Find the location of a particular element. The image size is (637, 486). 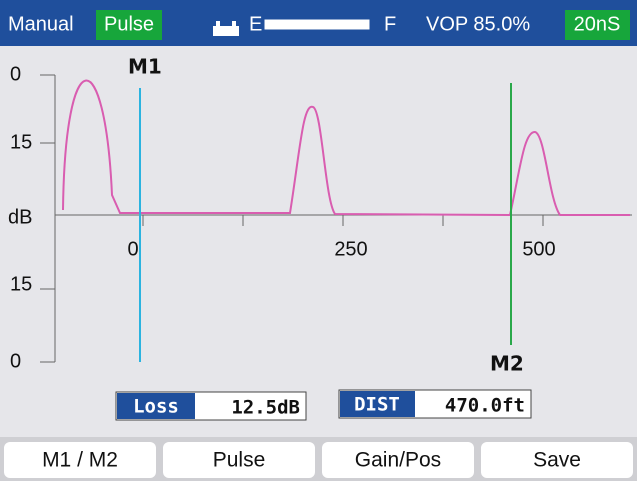

marker-label: M2 is located at coordinates (507, 364).